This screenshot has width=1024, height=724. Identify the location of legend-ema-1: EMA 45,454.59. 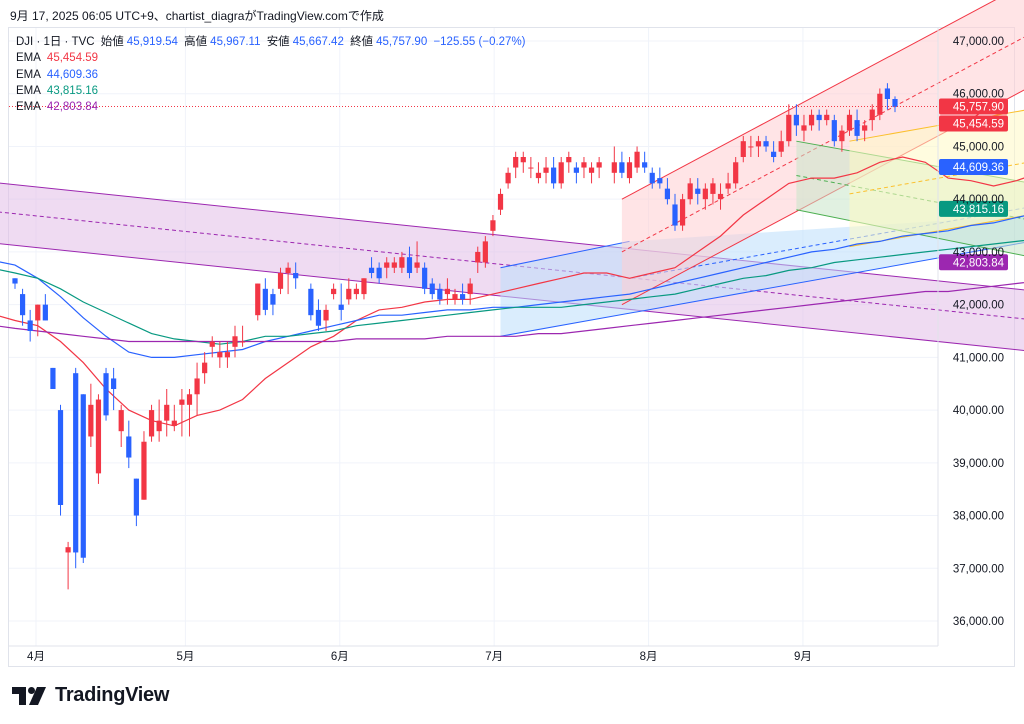
(272, 58).